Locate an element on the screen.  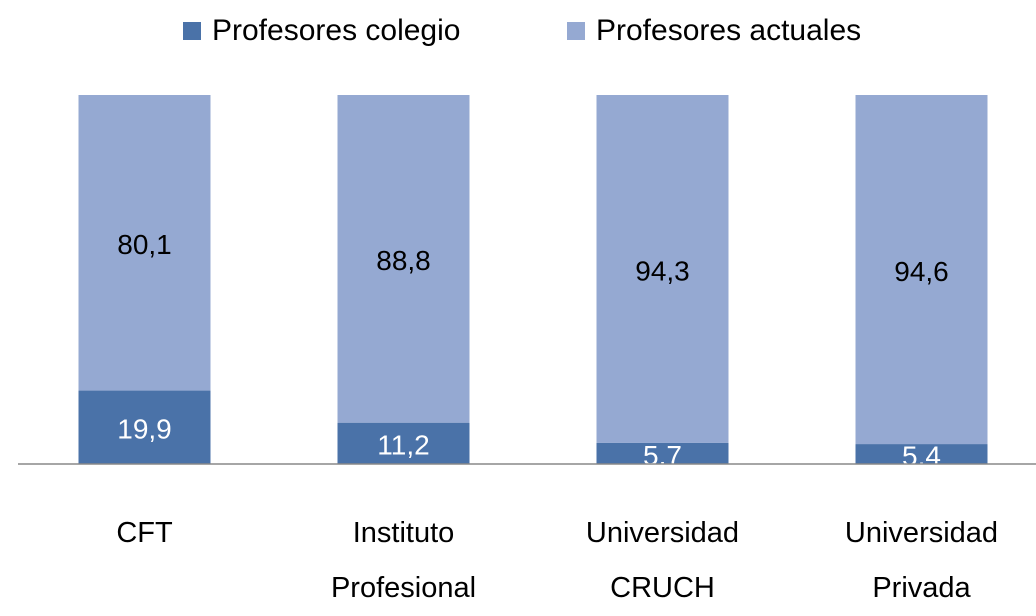
data-label: 5,7 is located at coordinates (662, 455).